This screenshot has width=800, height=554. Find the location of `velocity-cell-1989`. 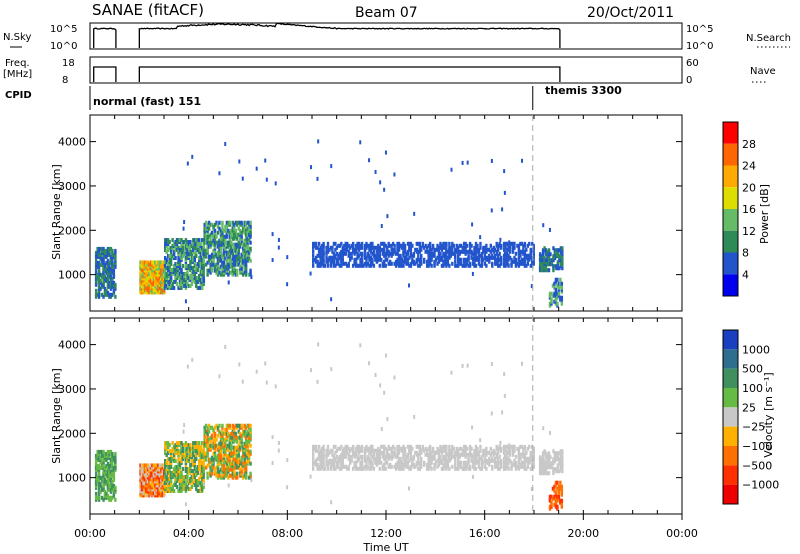

velocity-cell-1989 is located at coordinates (525, 454).